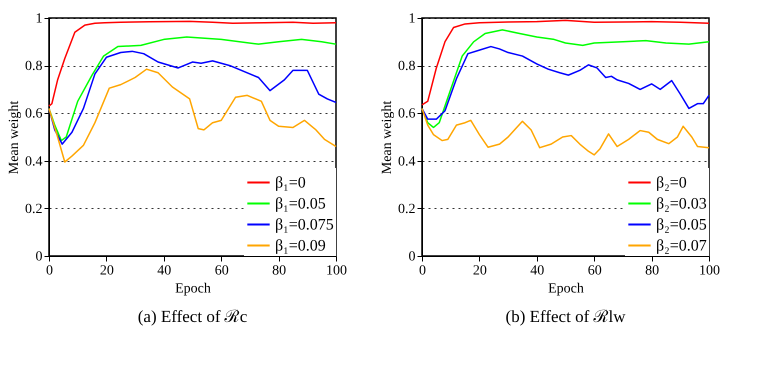 Image resolution: width=783 pixels, height=377 pixels. I want to click on legend-label: β₁=0.09, so click(300, 246).